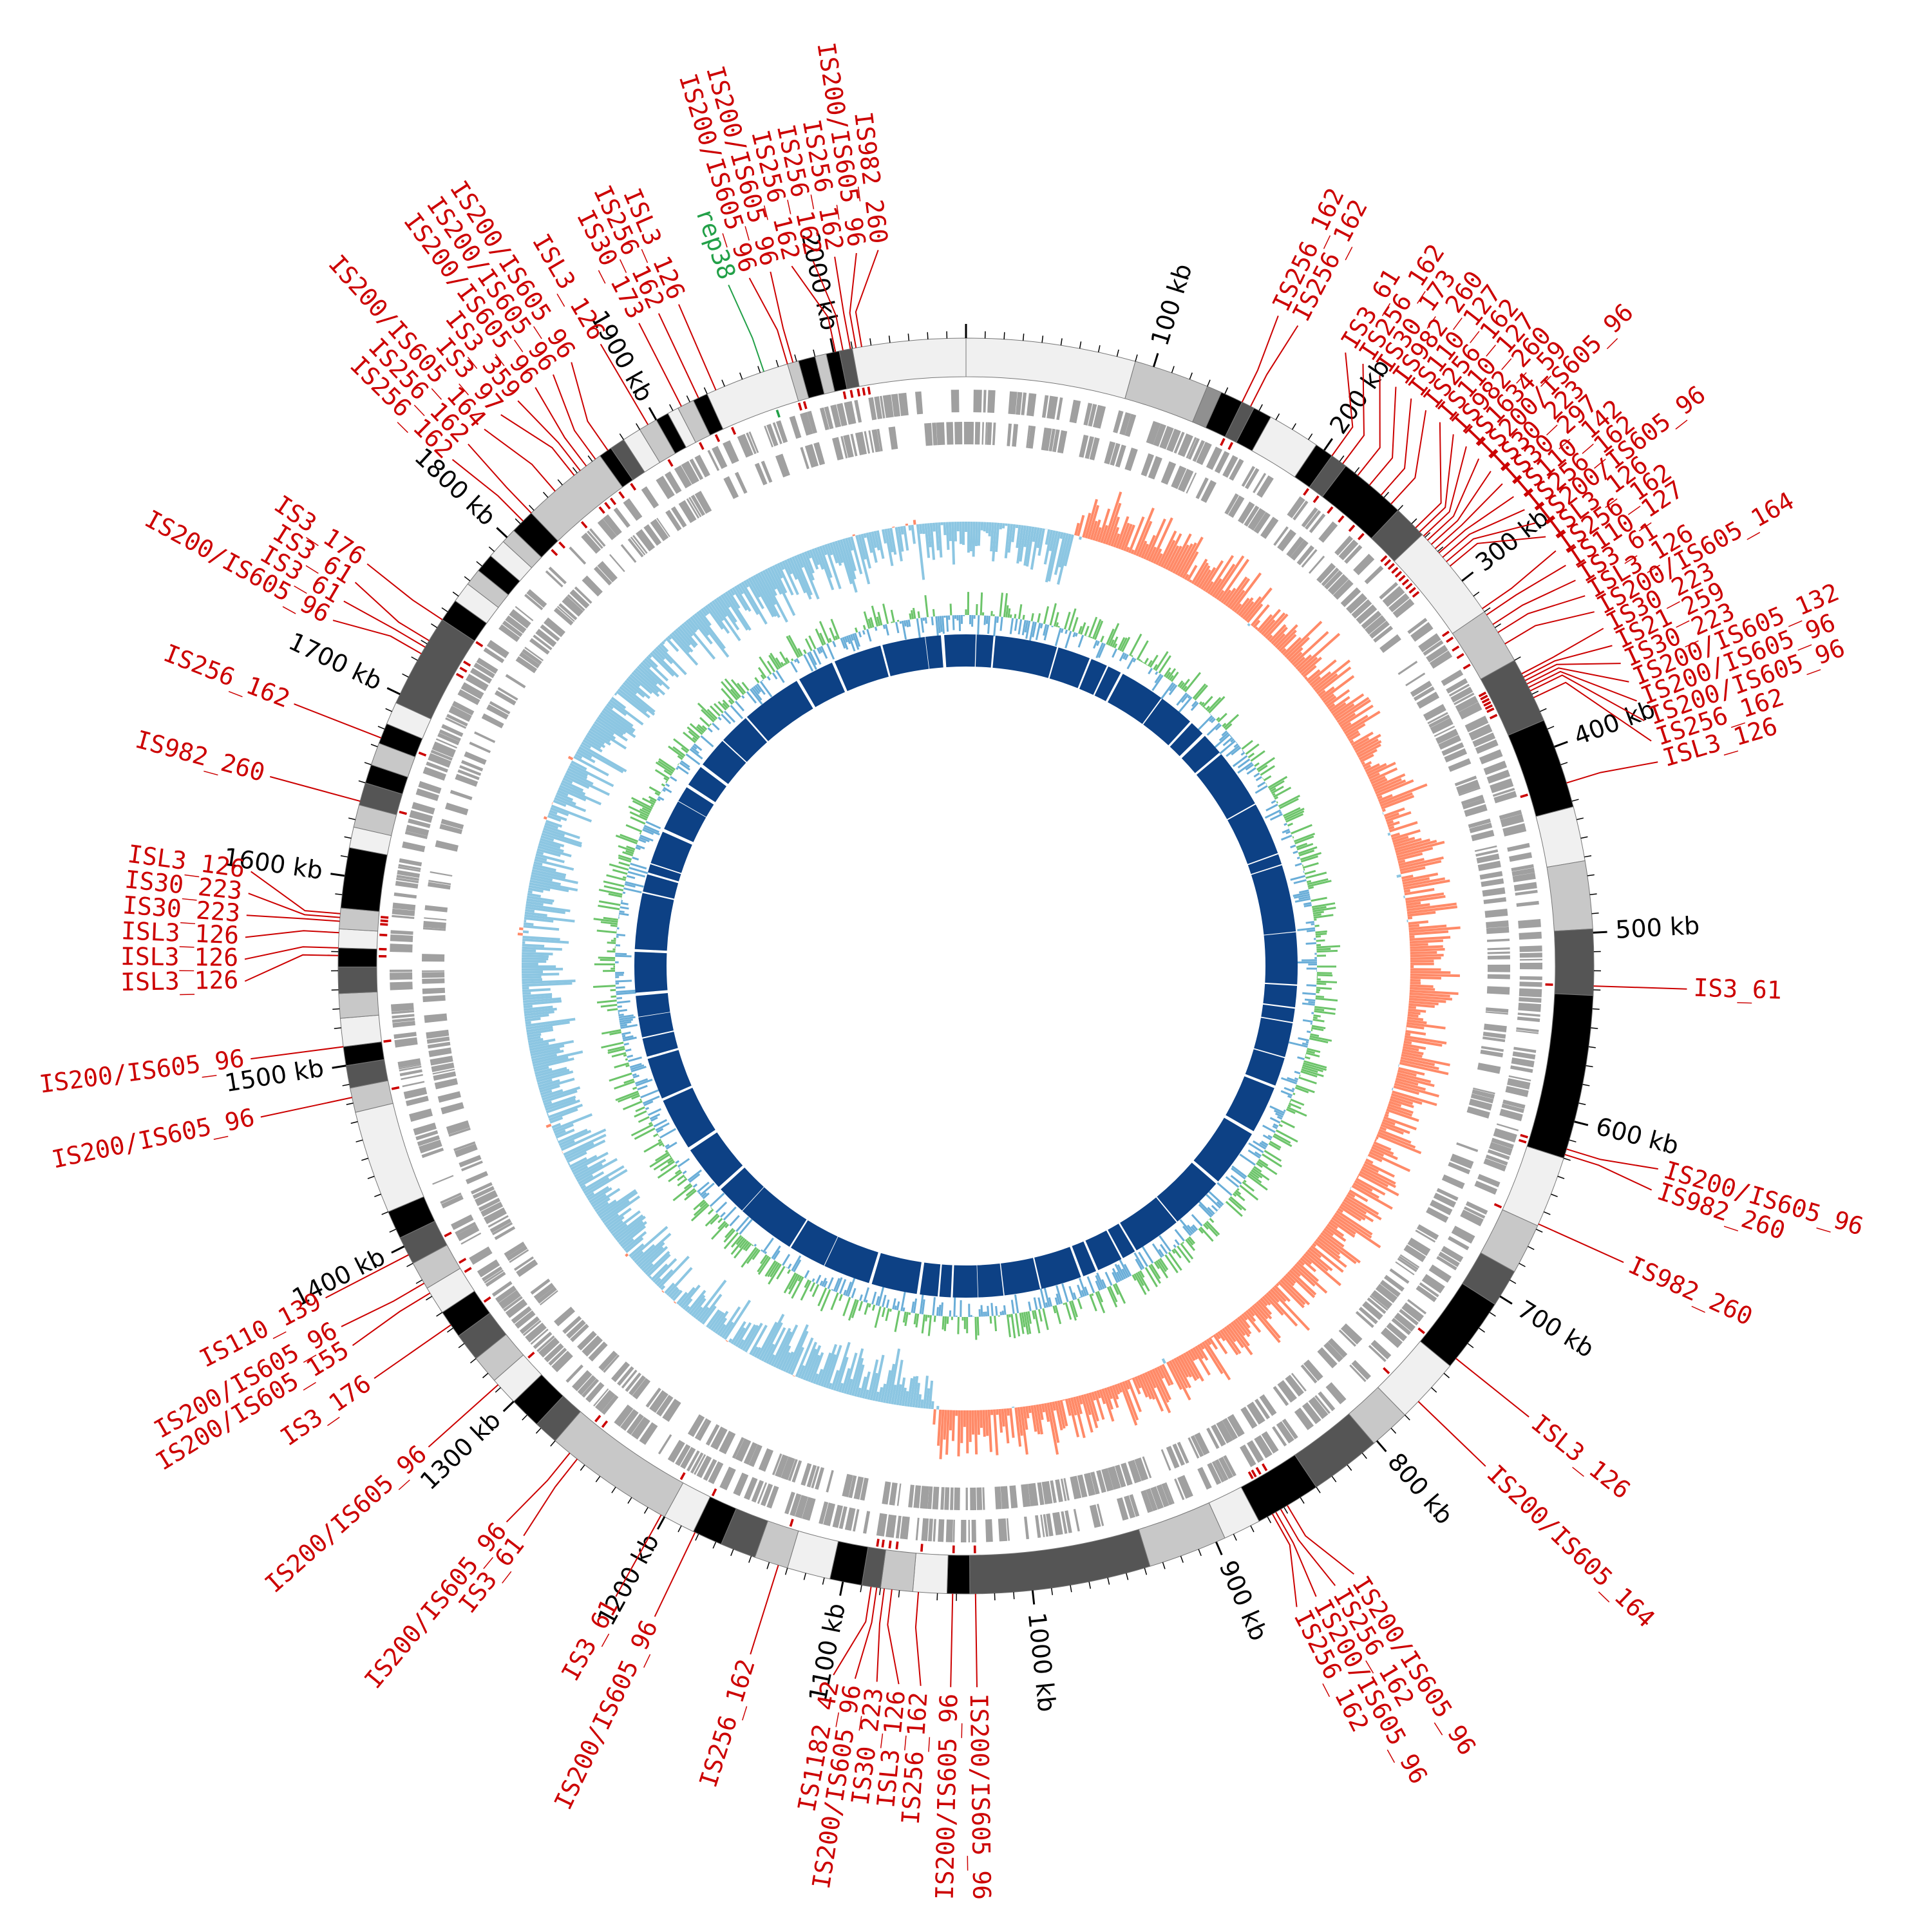 The width and height of the screenshot is (1932, 1932). I want to click on element-label: IS200/IS605_96, so click(436, 1605).